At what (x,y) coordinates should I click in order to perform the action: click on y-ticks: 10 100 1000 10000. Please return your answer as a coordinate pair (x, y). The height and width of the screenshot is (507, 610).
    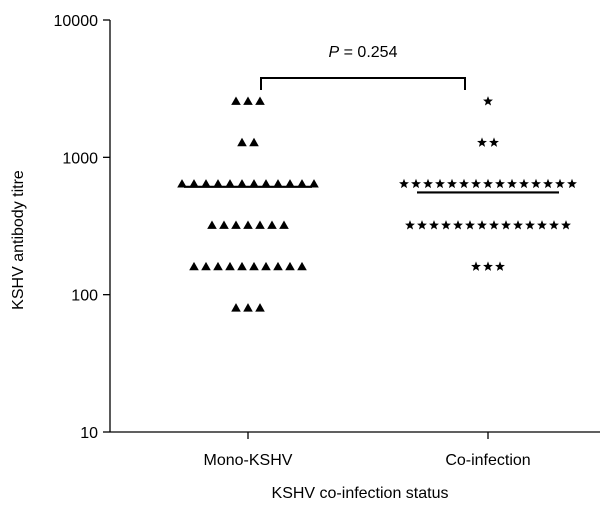
    Looking at the image, I should click on (82, 227).